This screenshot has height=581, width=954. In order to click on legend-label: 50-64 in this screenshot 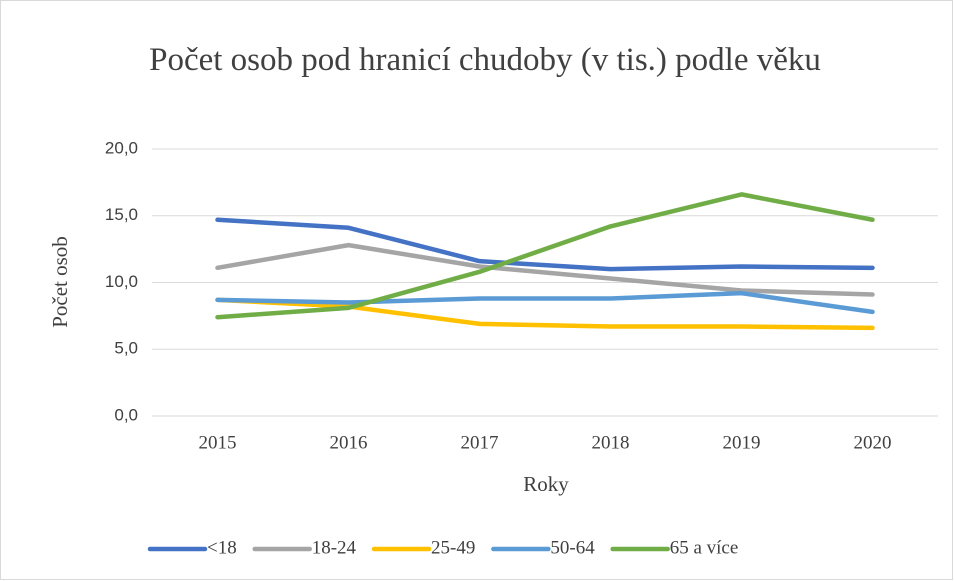, I will do `click(572, 547)`.